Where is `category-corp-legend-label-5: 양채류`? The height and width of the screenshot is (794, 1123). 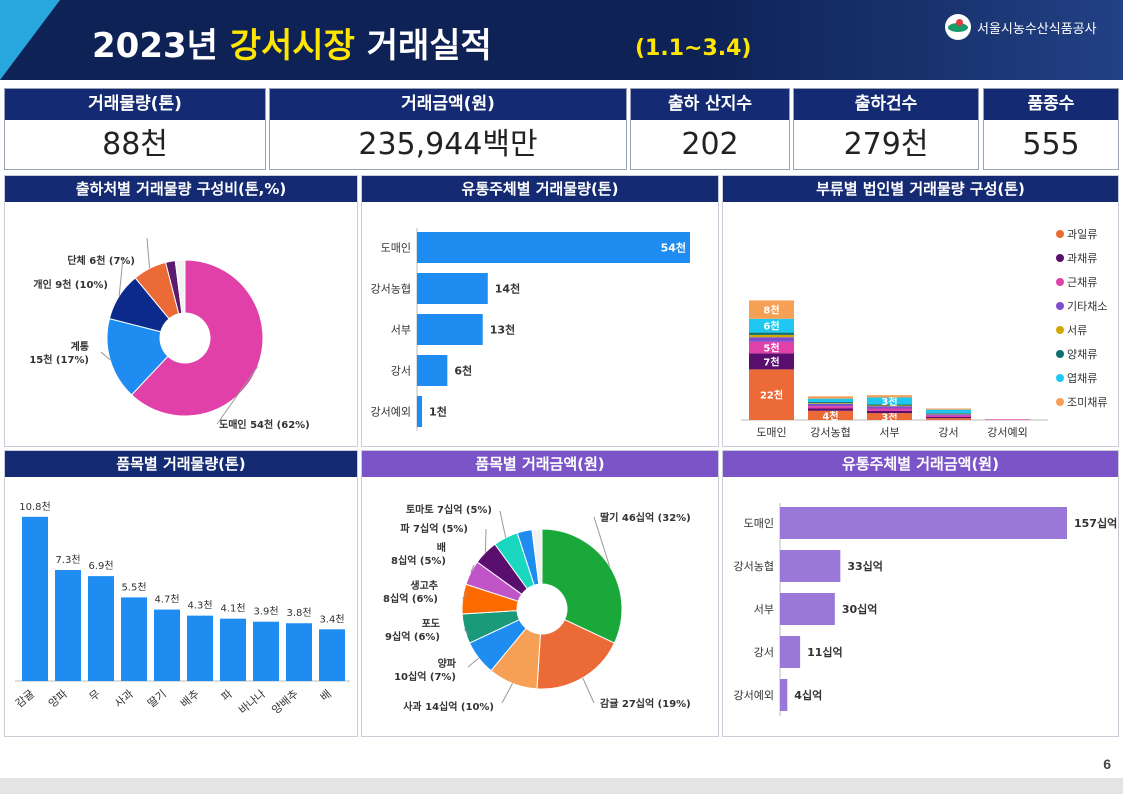
category-corp-legend-label-5: 양채류 is located at coordinates (1082, 354).